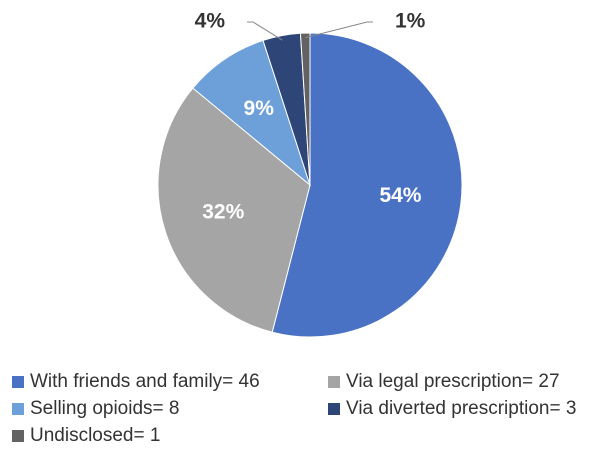  I want to click on legend-label: With friends and family= 46, so click(145, 381).